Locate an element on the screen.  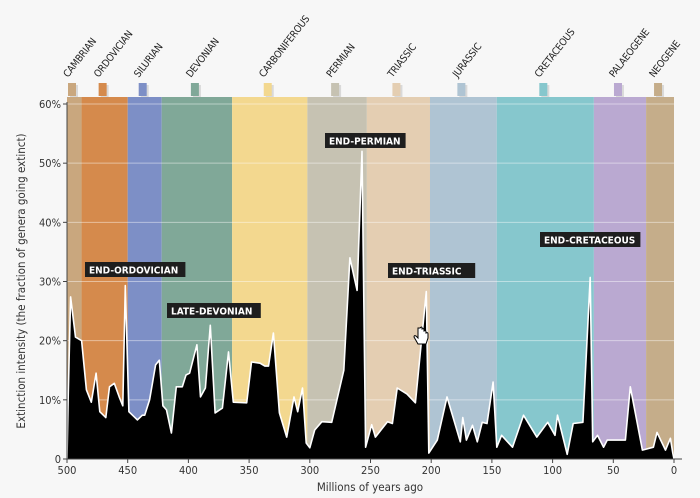
period-band-neogene is located at coordinates (660, 278).